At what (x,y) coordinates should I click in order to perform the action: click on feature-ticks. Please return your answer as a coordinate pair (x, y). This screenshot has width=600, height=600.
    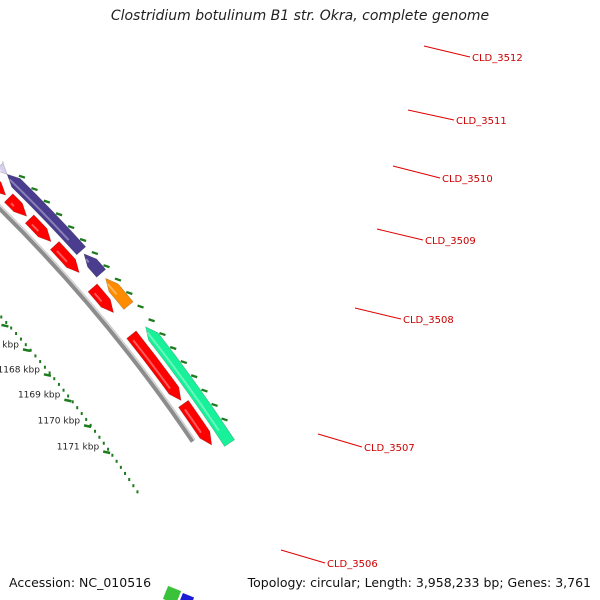
    Looking at the image, I should click on (123, 298).